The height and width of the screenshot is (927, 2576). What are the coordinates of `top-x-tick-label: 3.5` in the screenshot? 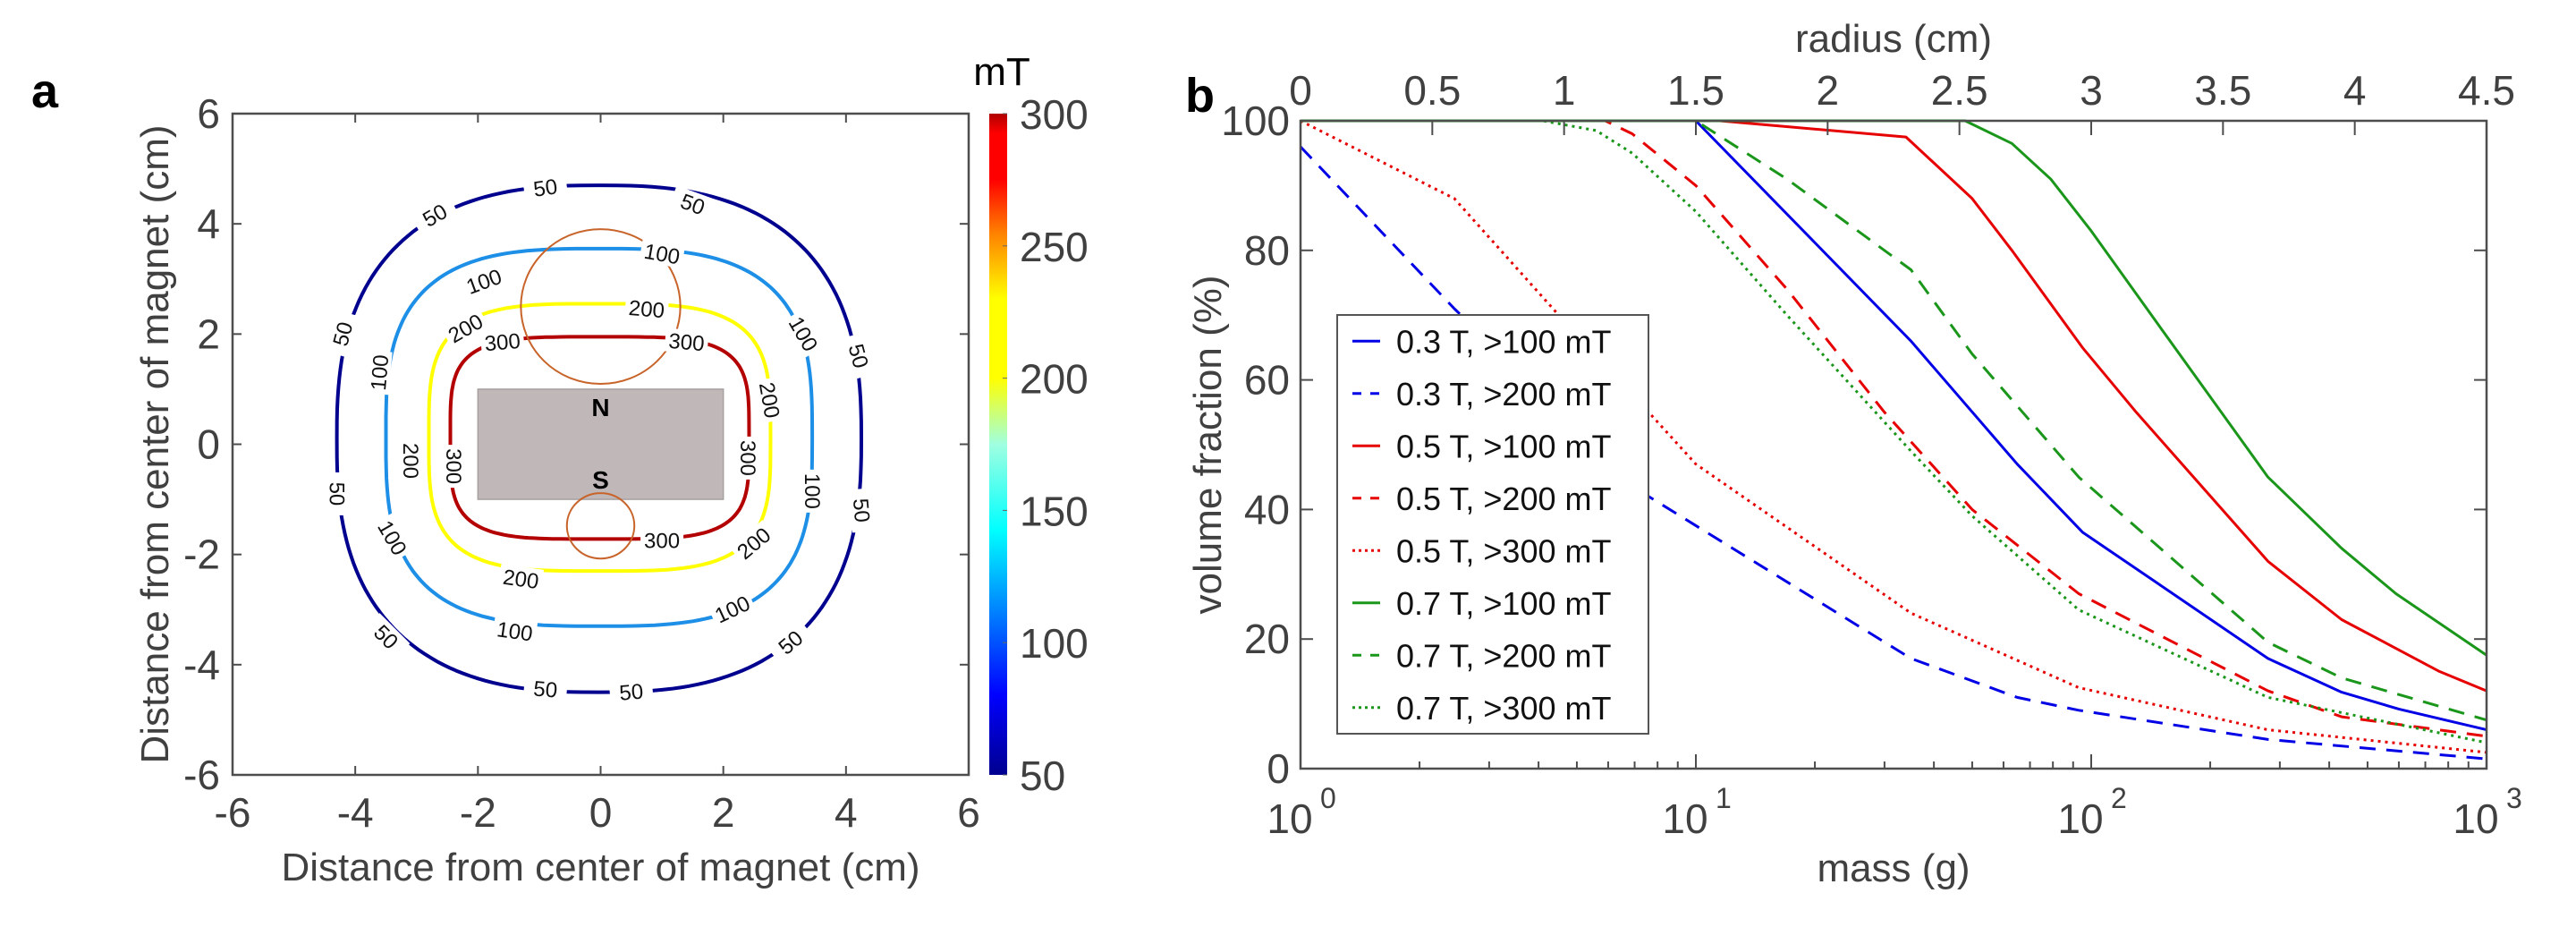 It's located at (2222, 90).